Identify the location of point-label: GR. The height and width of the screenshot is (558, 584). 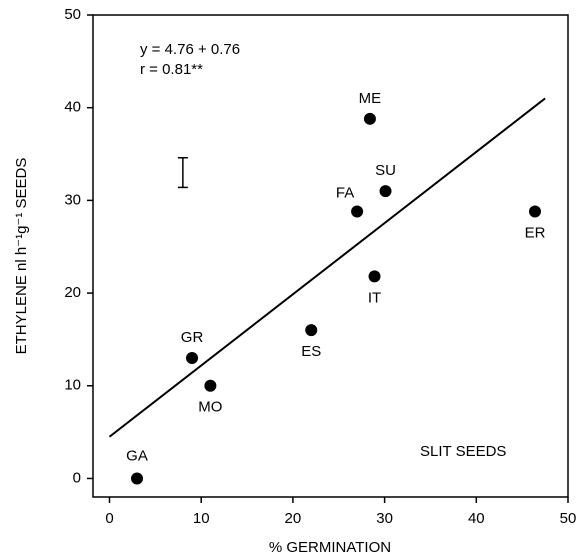
(192, 337).